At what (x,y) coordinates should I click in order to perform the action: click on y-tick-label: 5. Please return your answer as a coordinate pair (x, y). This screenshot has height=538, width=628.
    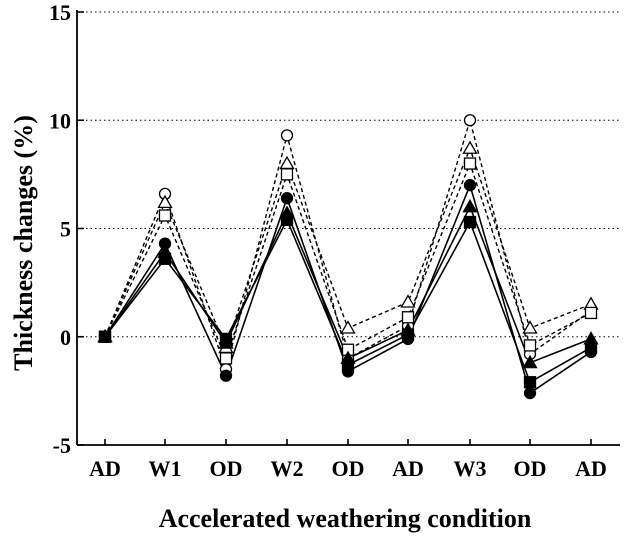
    Looking at the image, I should click on (65, 229).